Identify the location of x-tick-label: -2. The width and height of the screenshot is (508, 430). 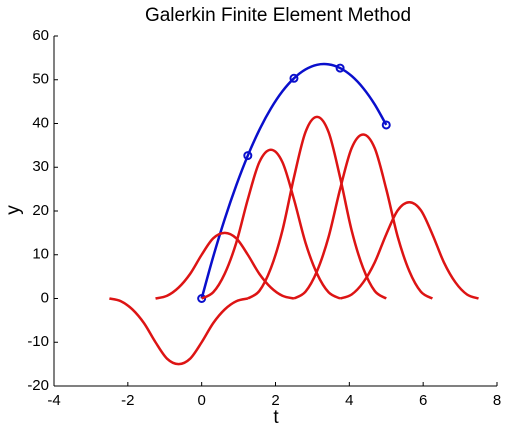
(127, 400).